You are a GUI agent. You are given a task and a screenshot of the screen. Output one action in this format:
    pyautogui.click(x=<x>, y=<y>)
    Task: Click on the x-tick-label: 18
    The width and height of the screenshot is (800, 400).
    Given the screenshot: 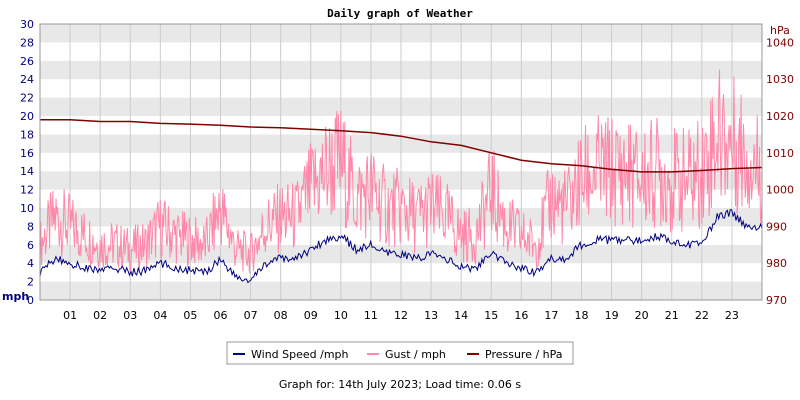 What is the action you would take?
    pyautogui.click(x=582, y=315)
    